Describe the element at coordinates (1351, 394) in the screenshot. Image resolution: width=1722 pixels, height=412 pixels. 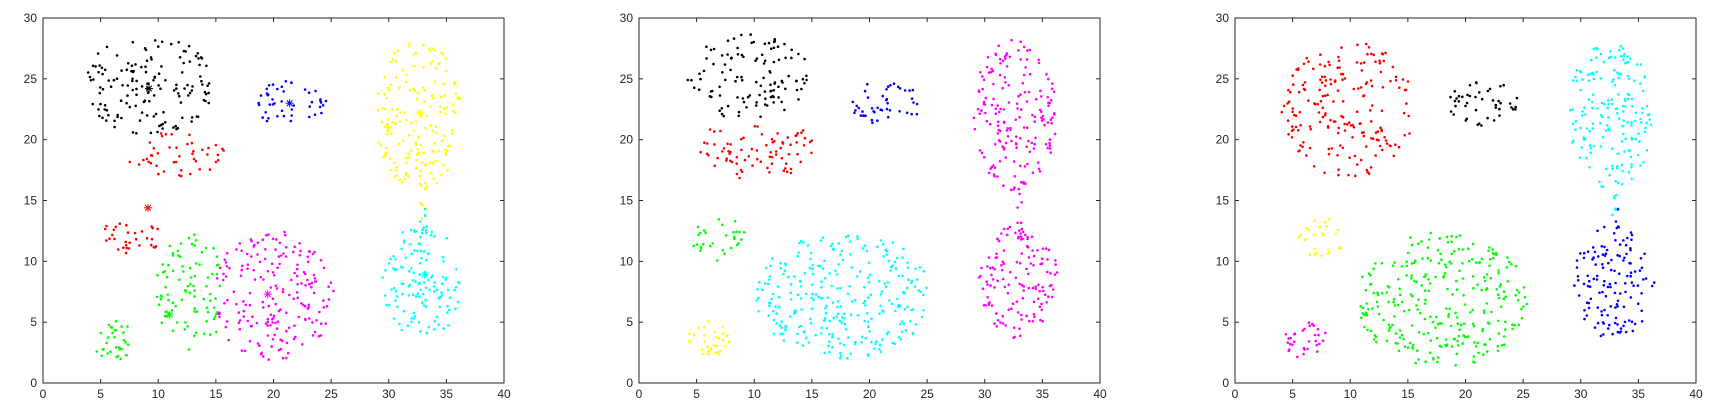
I see `x-tick-label: 10` at that location.